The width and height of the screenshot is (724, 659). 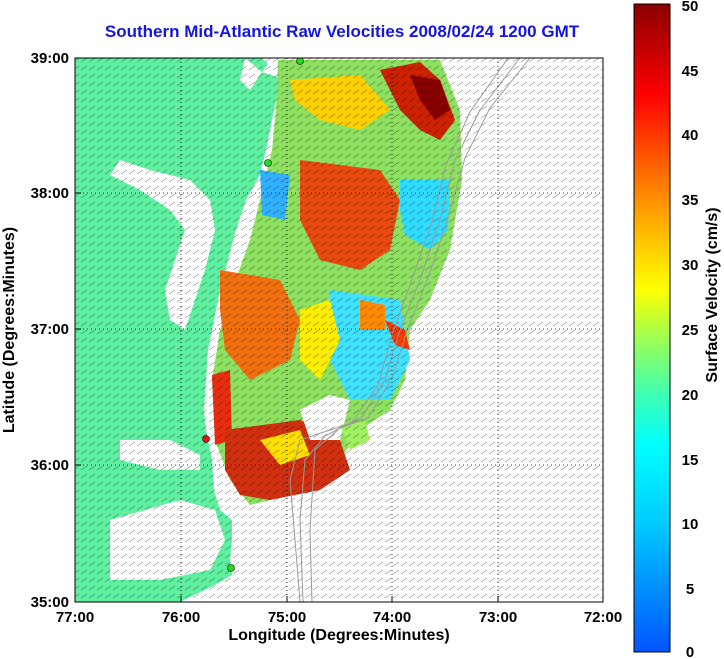 What do you see at coordinates (690, 651) in the screenshot?
I see `colorbar-tick-label: 0` at bounding box center [690, 651].